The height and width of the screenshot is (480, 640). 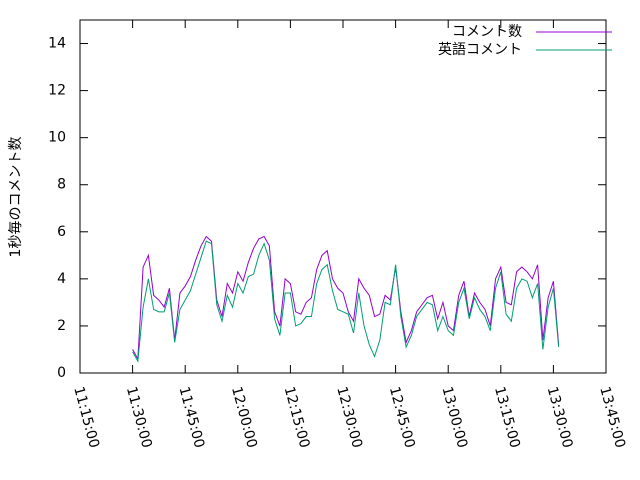 I want to click on legend-label: 英語コメント, so click(x=480, y=49).